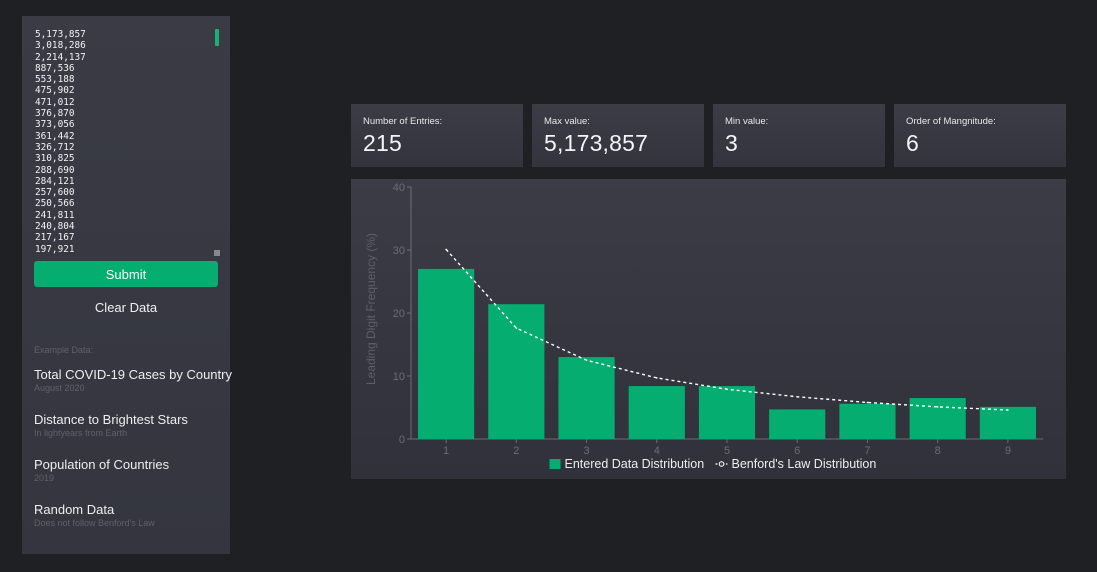  I want to click on data-line: 471,012, so click(55, 102).